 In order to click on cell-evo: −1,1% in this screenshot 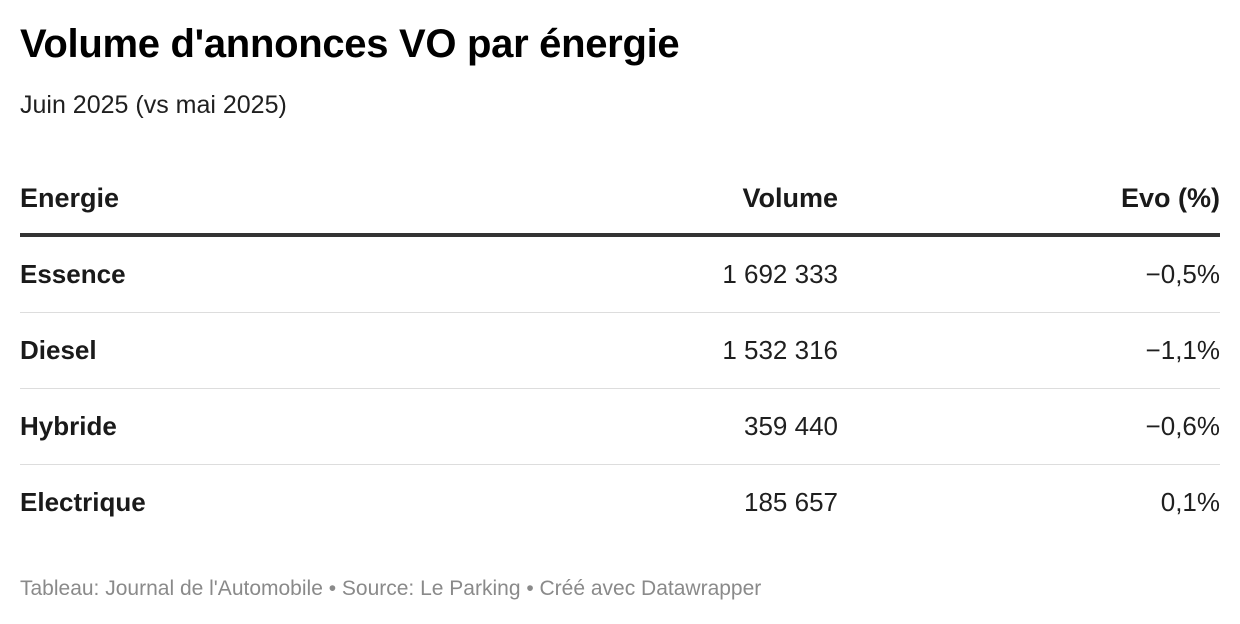, I will do `click(1029, 350)`.